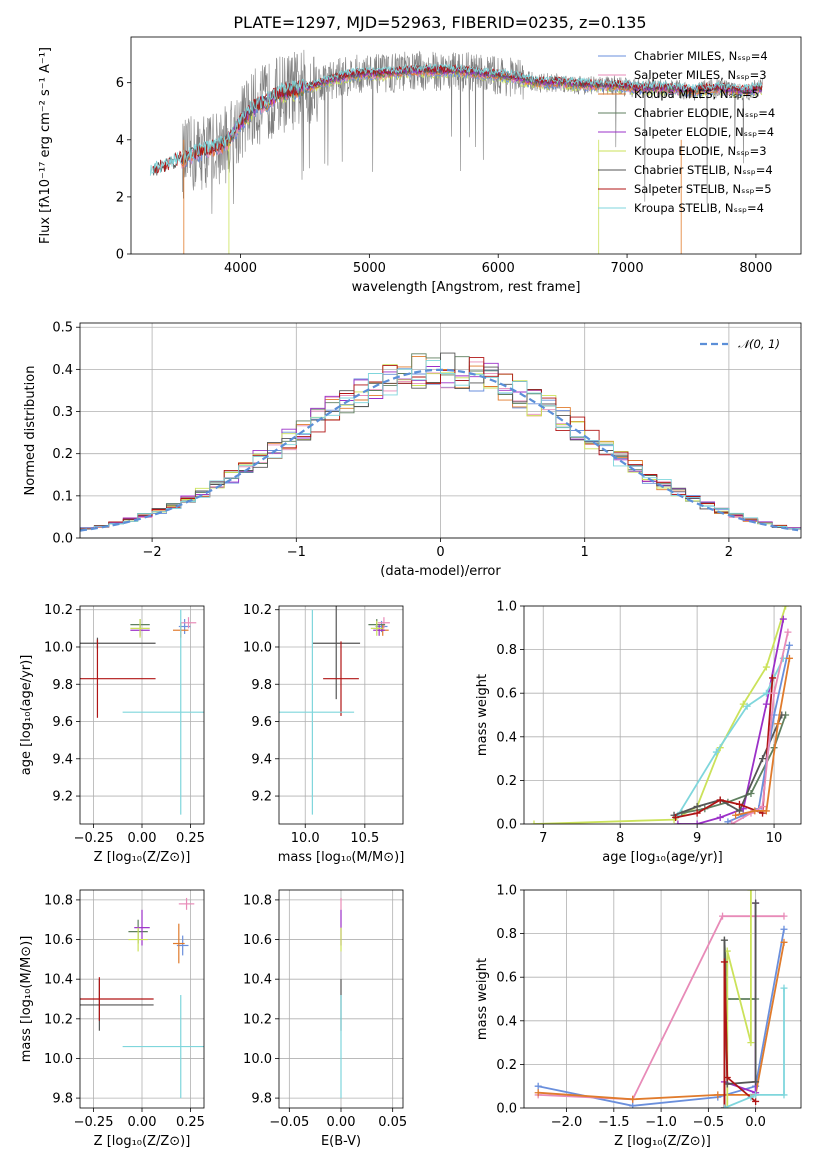 This screenshot has width=819, height=1170. Describe the element at coordinates (506, 978) in the screenshot. I see `tick-label-y: 0.6` at that location.